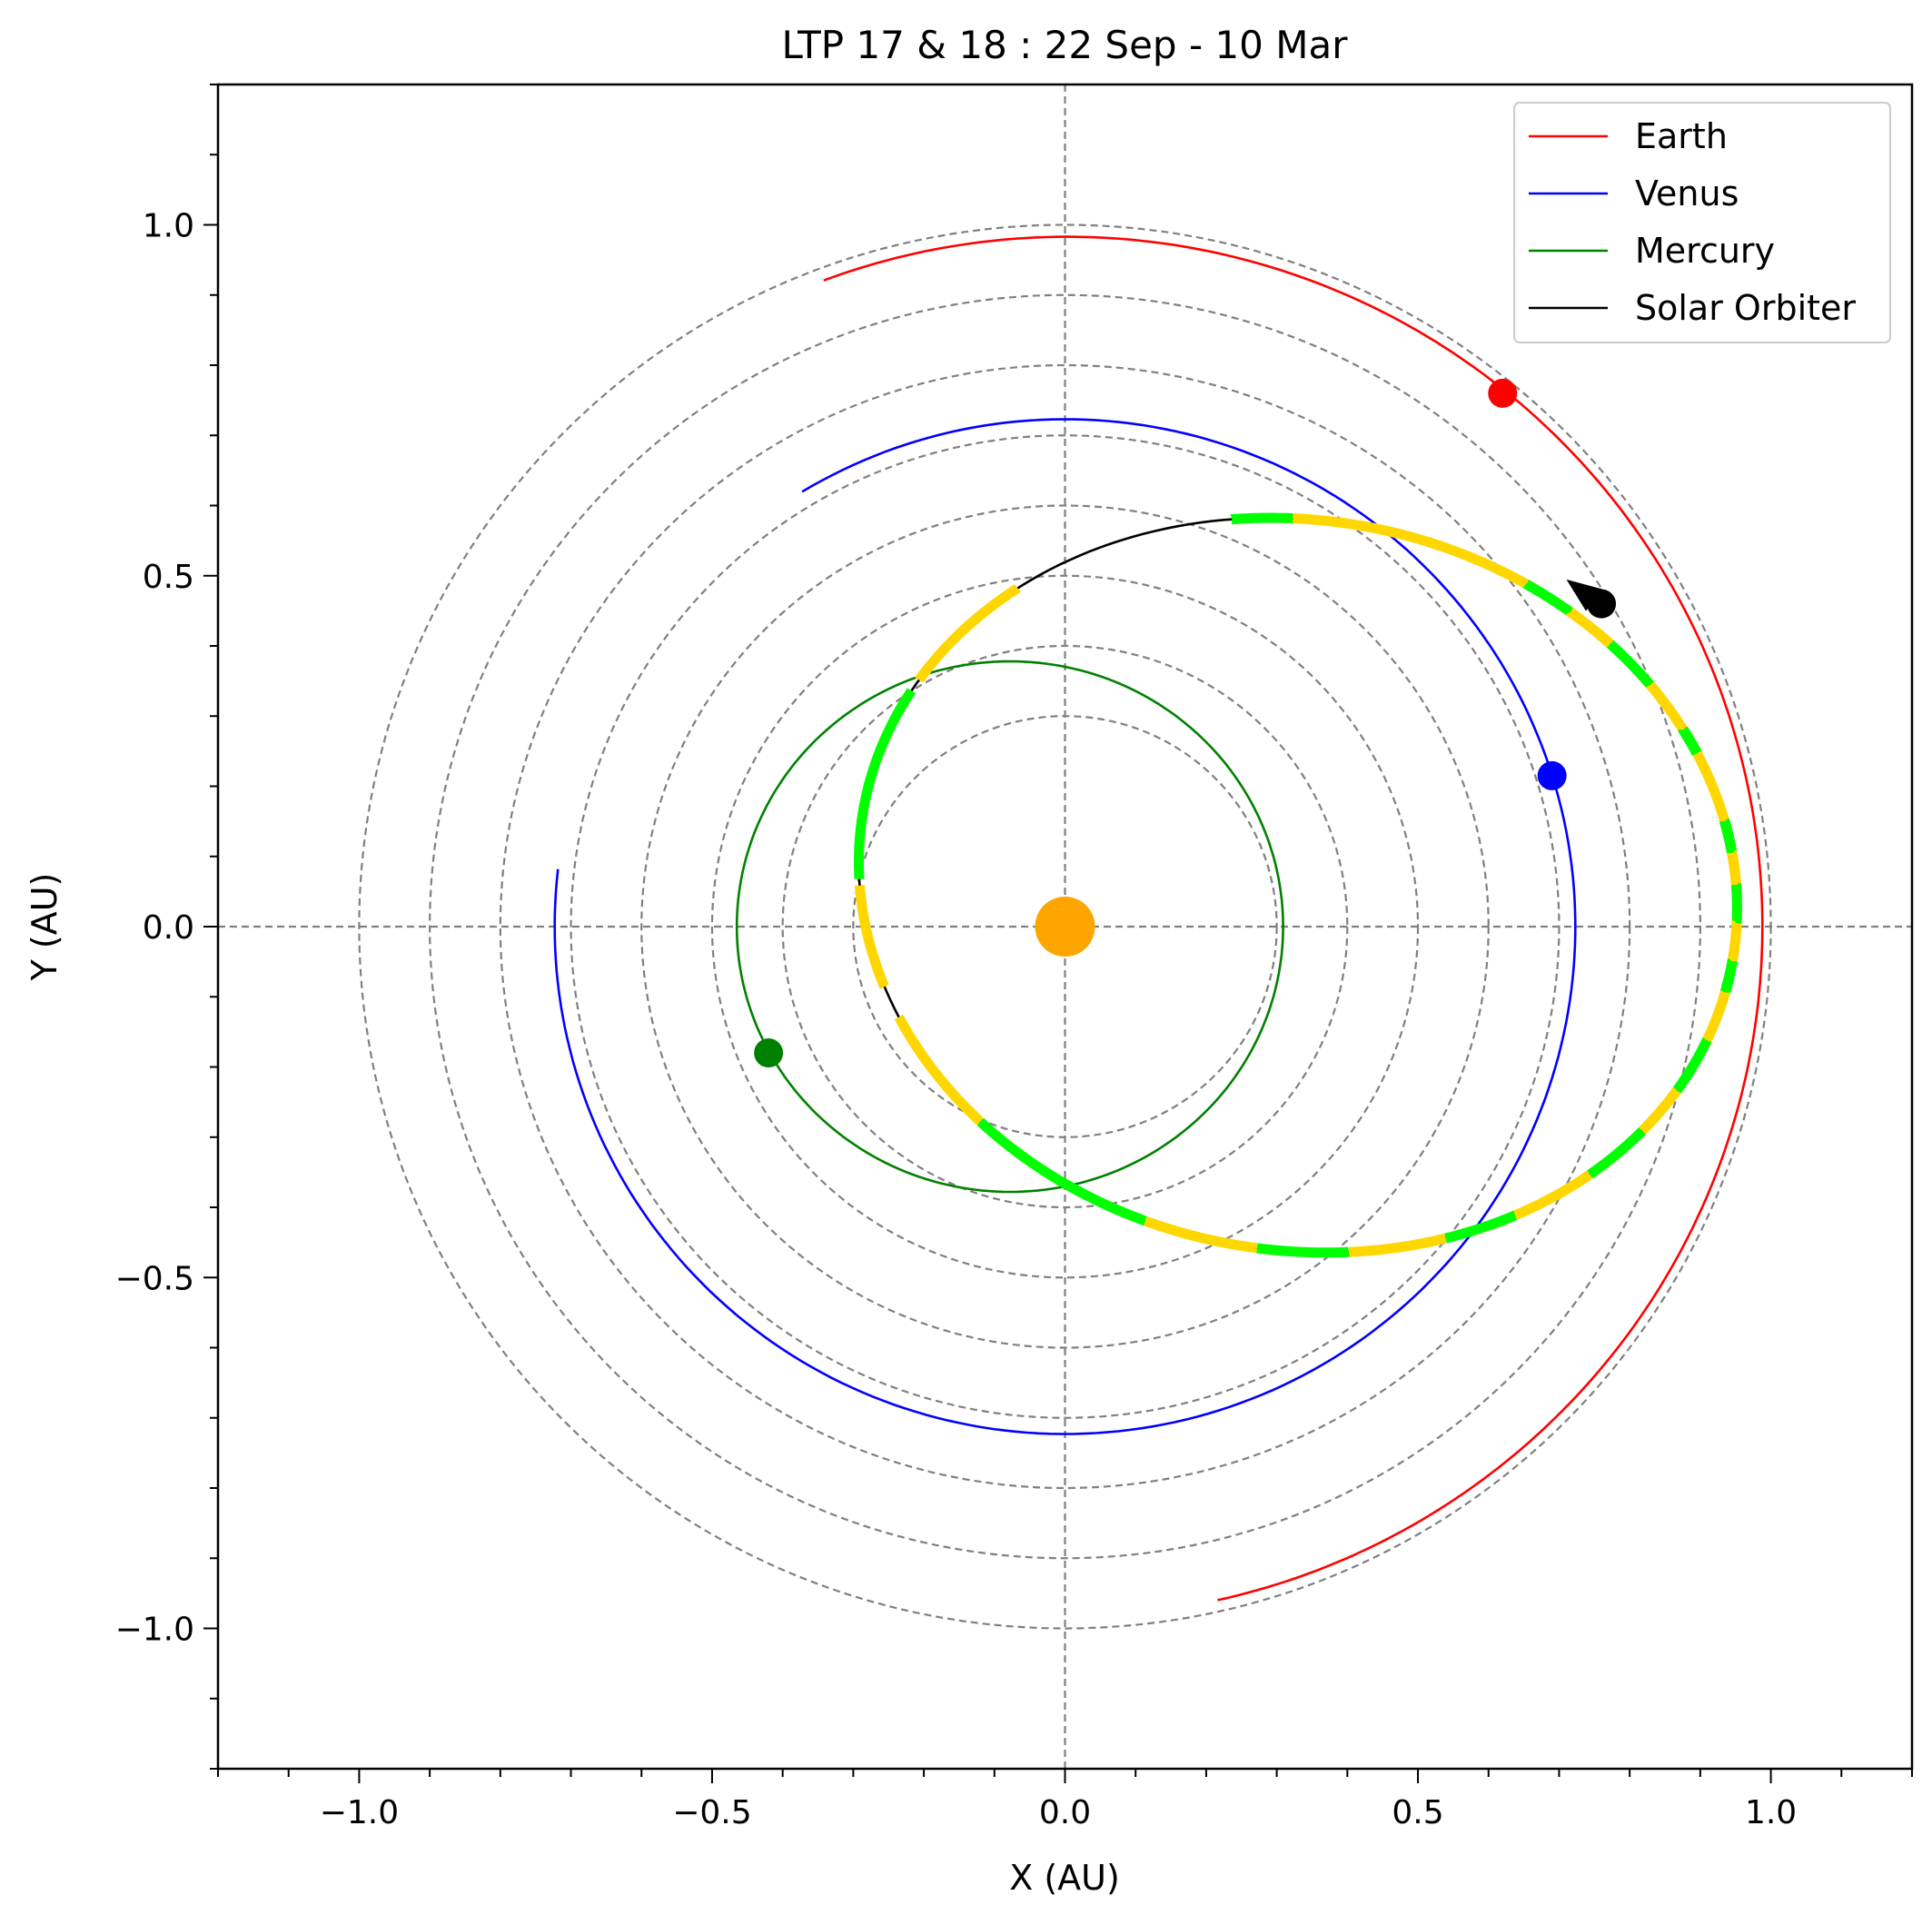 The height and width of the screenshot is (1925, 1932). What do you see at coordinates (711, 1813) in the screenshot?
I see `x-tick-label: −0.5` at bounding box center [711, 1813].